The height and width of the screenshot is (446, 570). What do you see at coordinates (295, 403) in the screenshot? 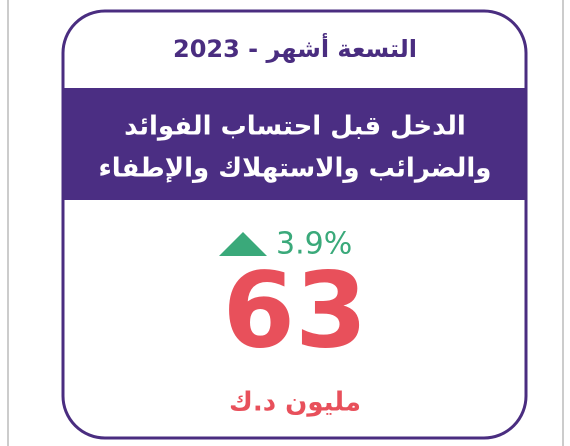
I see `unit: مليون د.ك` at bounding box center [295, 403].